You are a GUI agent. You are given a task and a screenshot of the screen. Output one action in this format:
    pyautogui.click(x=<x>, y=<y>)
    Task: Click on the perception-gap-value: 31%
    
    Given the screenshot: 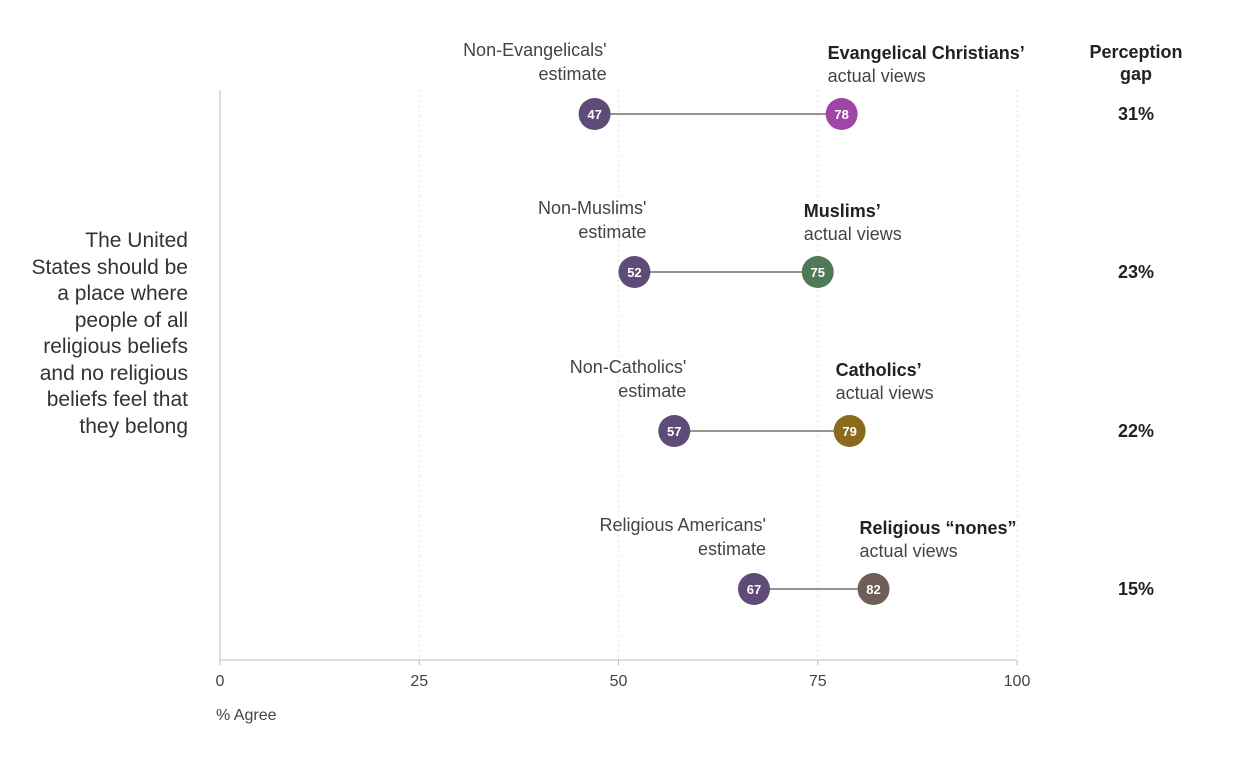 What is the action you would take?
    pyautogui.click(x=1136, y=114)
    